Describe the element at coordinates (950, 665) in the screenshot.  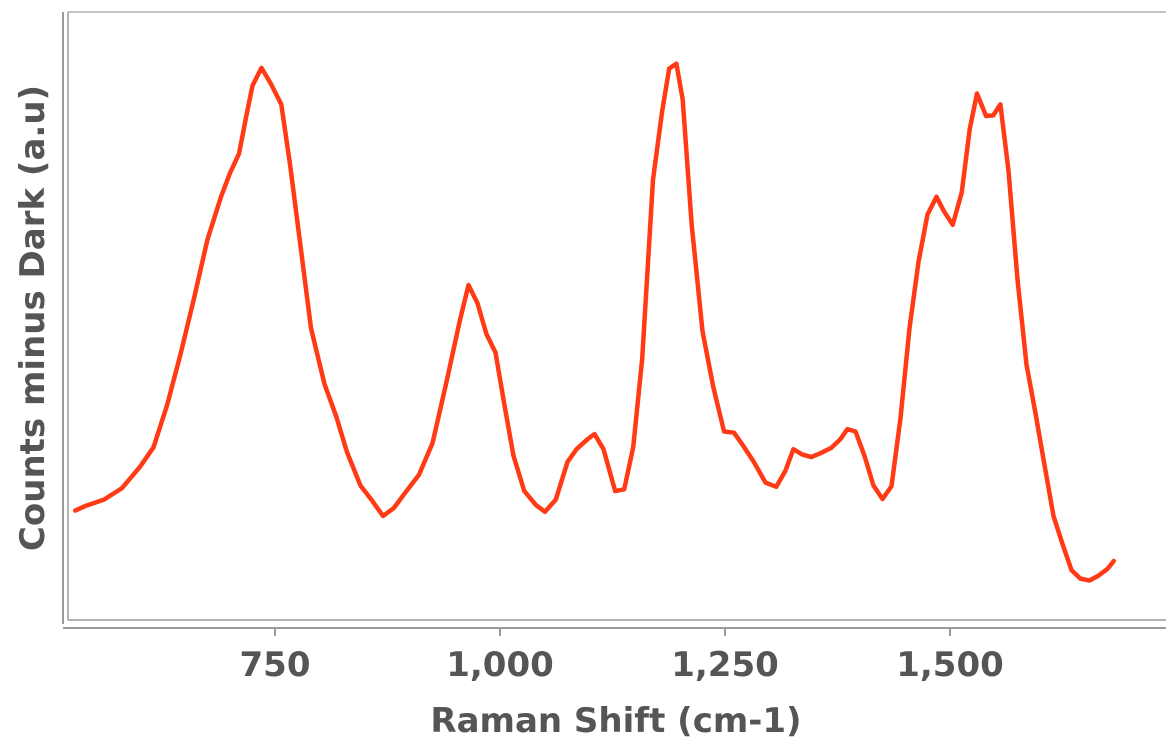
I see `x-tick-label: 1,500` at that location.